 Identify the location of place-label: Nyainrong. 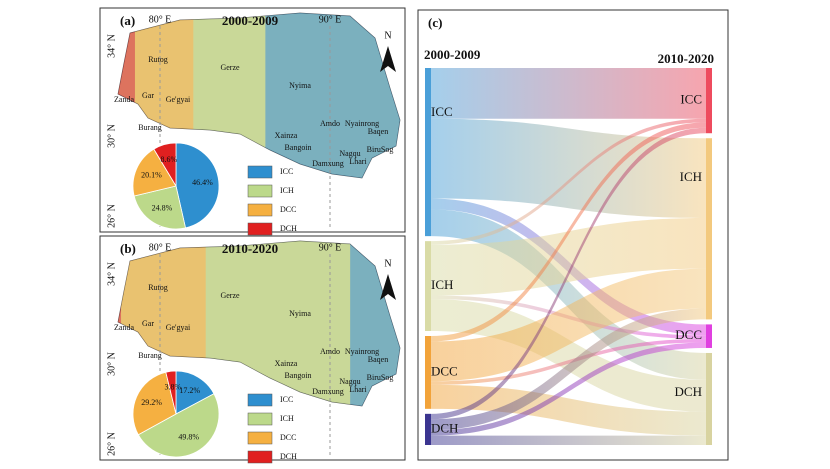
(362, 351).